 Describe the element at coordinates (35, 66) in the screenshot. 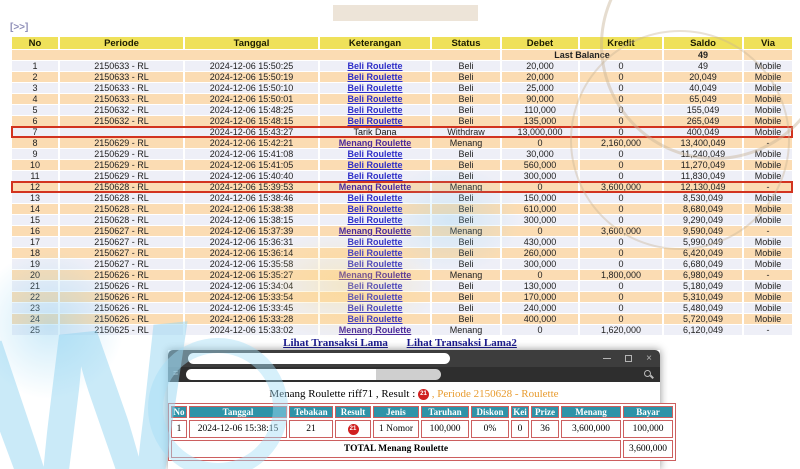

I see `cell-no: 1` at that location.